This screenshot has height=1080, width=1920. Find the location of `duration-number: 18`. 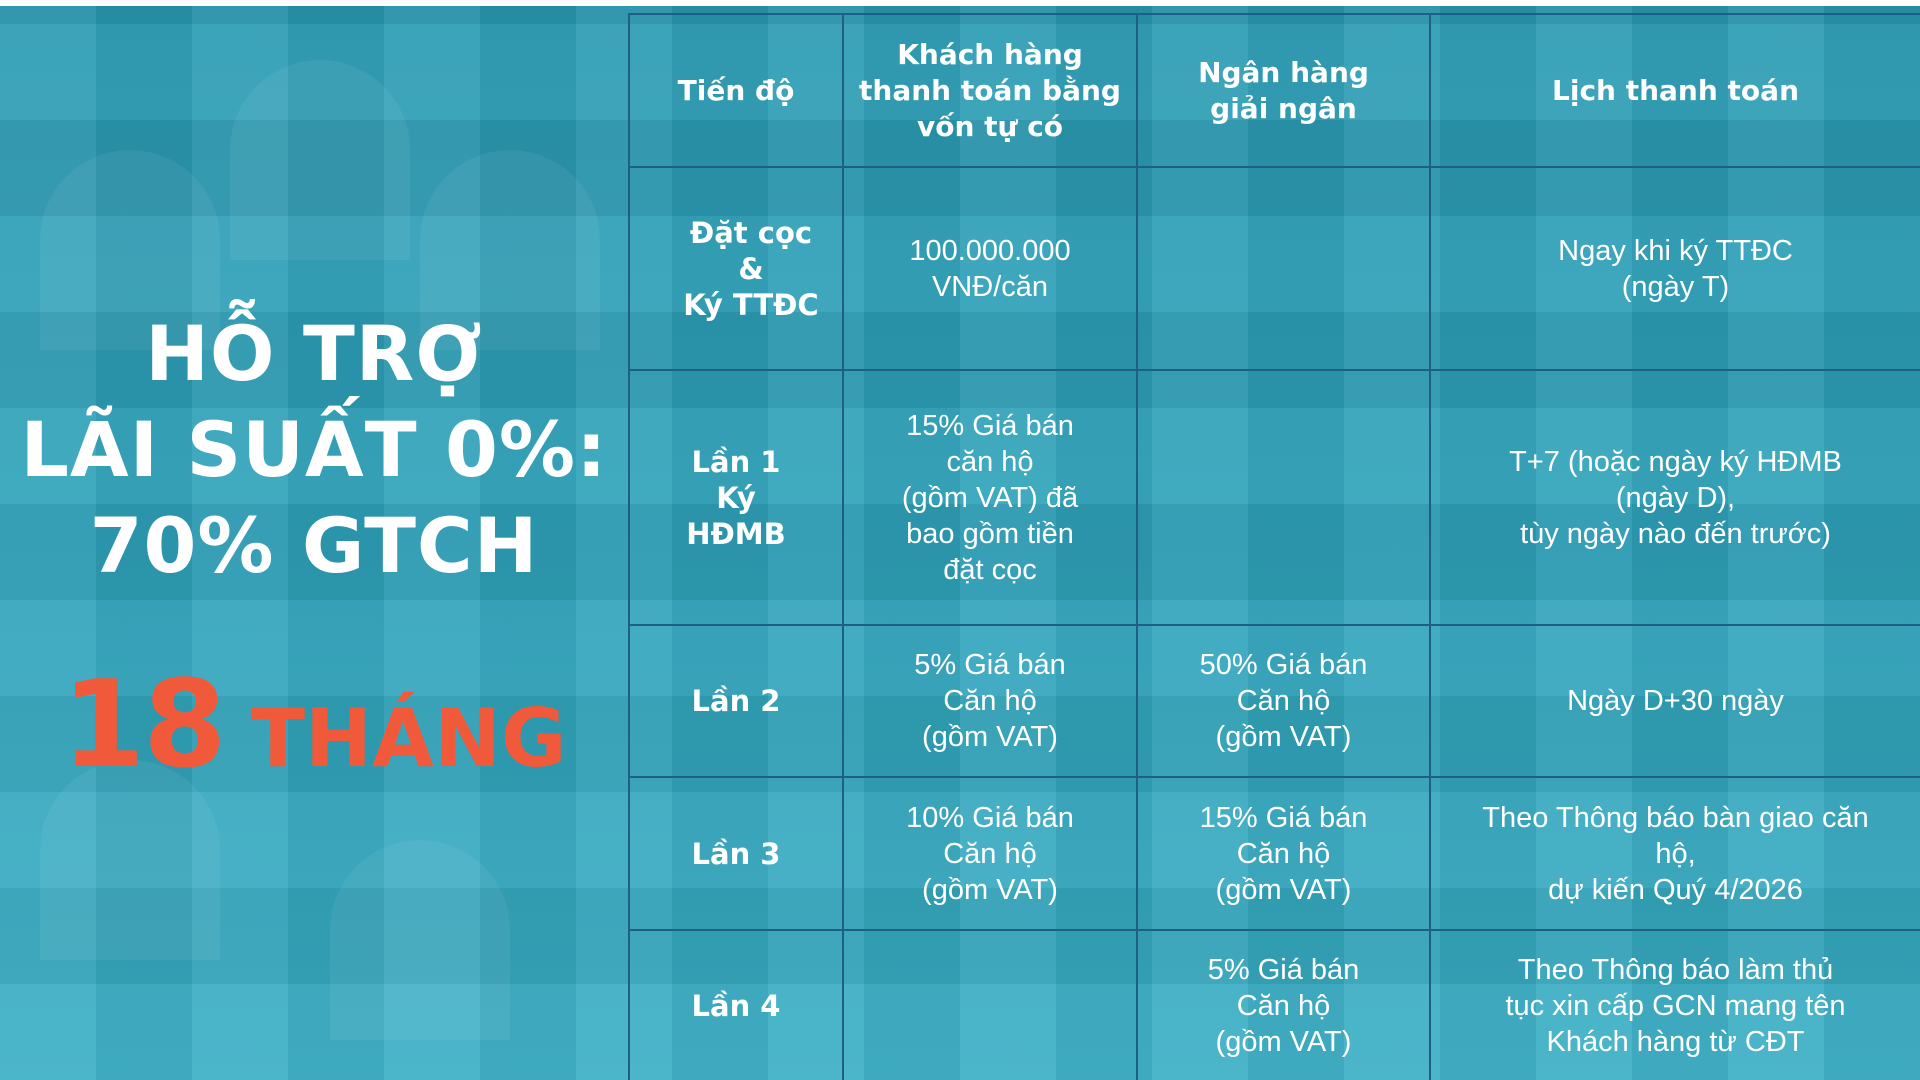

duration-number: 18 is located at coordinates (143, 725).